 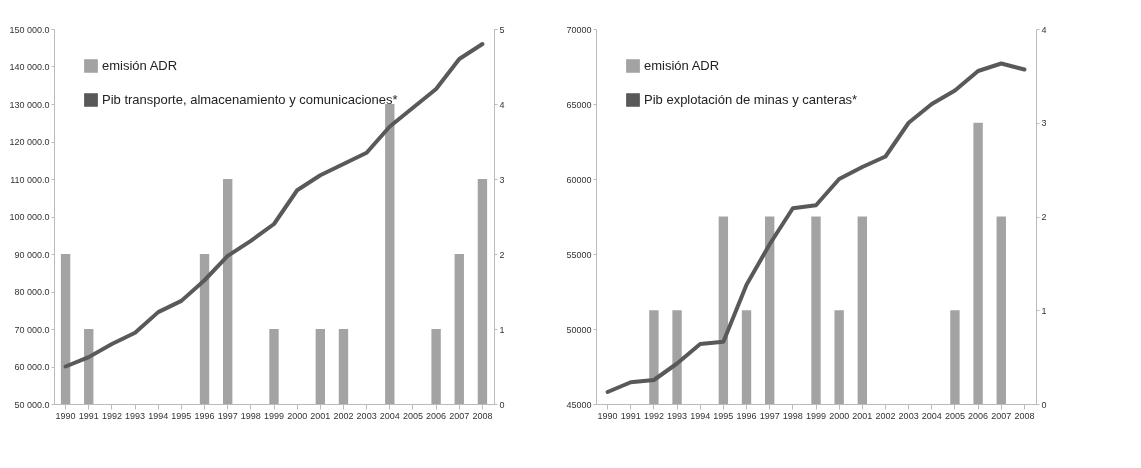 I want to click on y-tick-label: 140 000.0, so click(x=29, y=67).